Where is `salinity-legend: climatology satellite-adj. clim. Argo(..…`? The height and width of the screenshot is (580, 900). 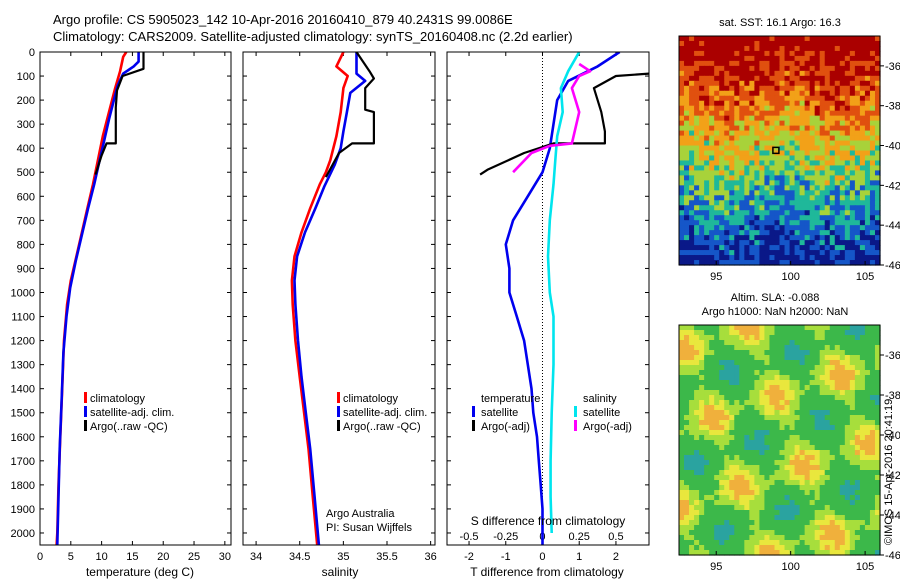 salinity-legend: climatology satellite-adj. clim. Argo(..… is located at coordinates (382, 412).